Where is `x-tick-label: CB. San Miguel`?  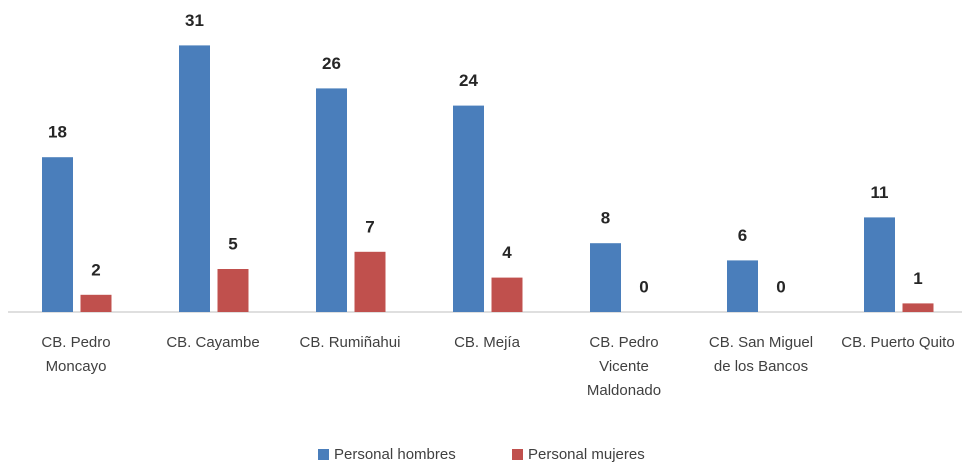 x-tick-label: CB. San Miguel is located at coordinates (761, 342).